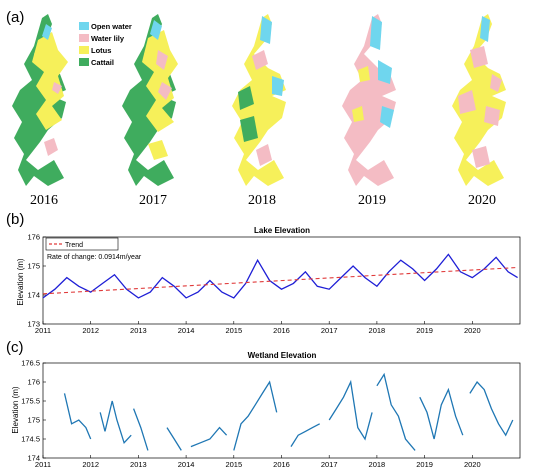 This screenshot has height=473, width=550. Describe the element at coordinates (482, 200) in the screenshot. I see `year-label-2020: 2020` at that location.